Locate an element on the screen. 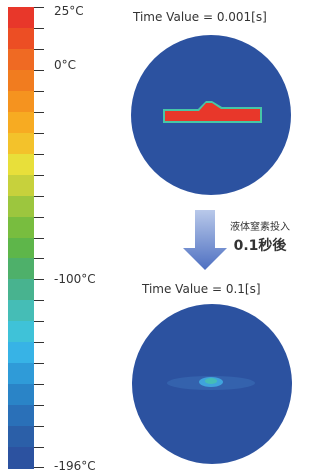  temperature-colorbar is located at coordinates (21, 238).